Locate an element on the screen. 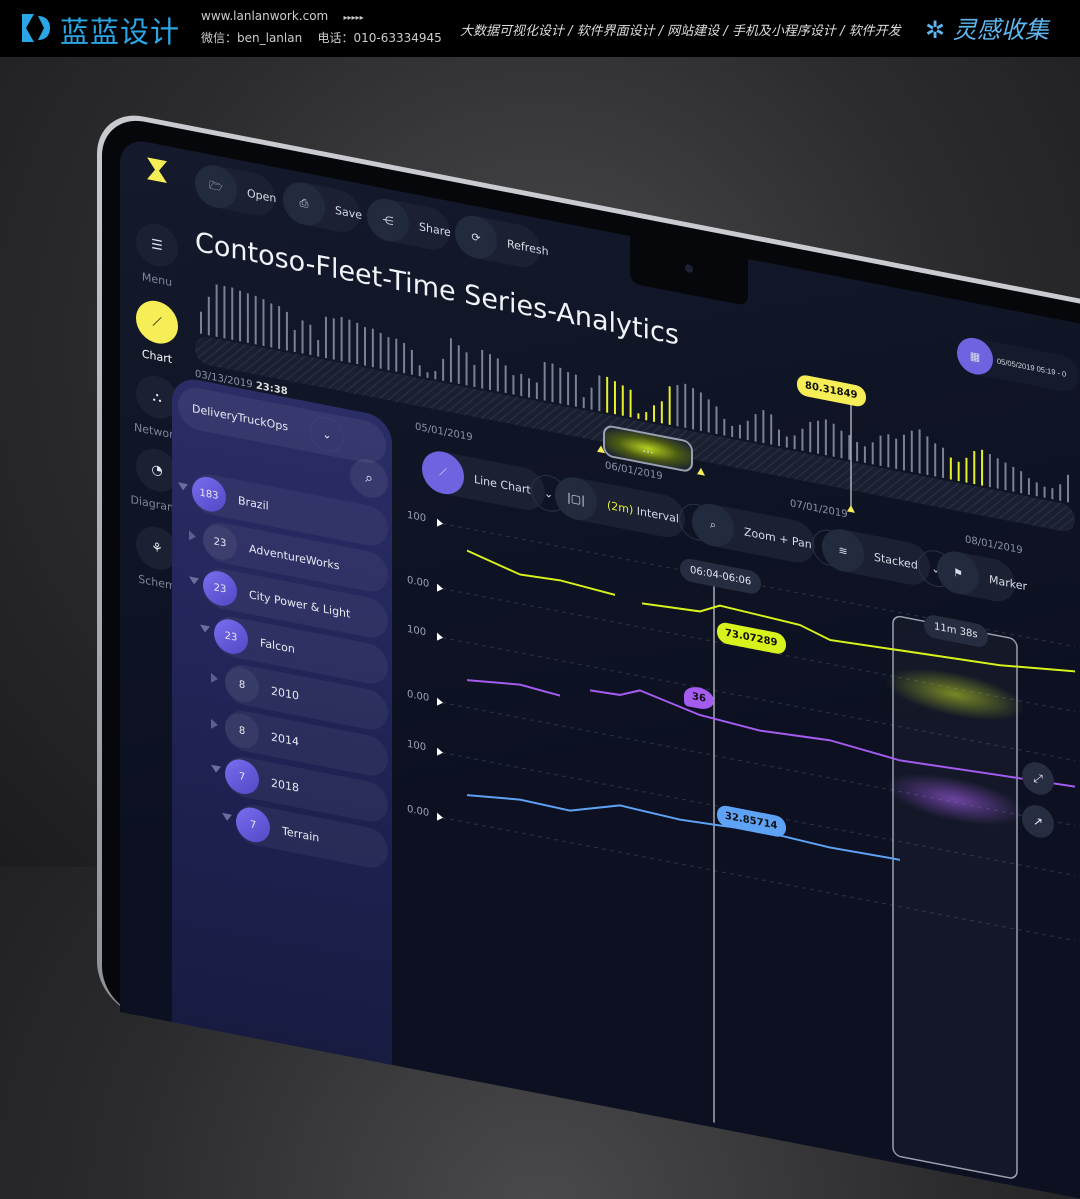  arrow-up-right-icon: ↗ is located at coordinates (1038, 821).